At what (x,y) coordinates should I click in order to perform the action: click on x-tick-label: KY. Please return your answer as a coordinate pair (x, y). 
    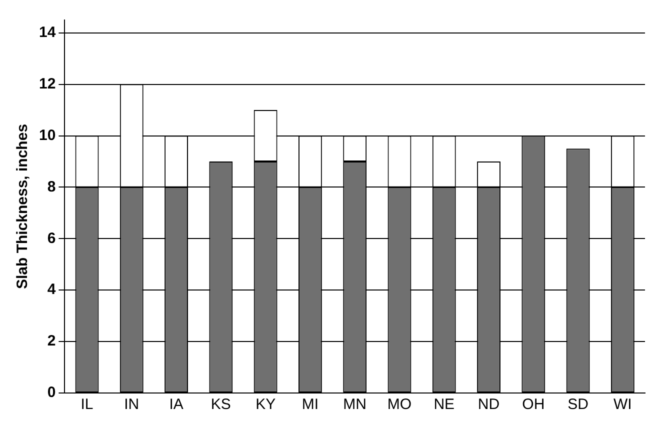
    Looking at the image, I should click on (266, 405).